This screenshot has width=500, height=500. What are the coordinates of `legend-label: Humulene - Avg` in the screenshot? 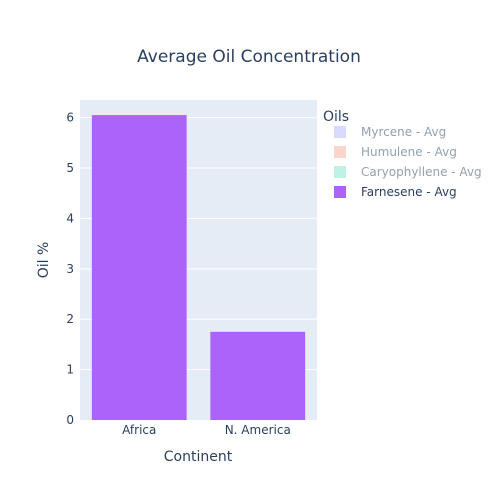 It's located at (409, 152).